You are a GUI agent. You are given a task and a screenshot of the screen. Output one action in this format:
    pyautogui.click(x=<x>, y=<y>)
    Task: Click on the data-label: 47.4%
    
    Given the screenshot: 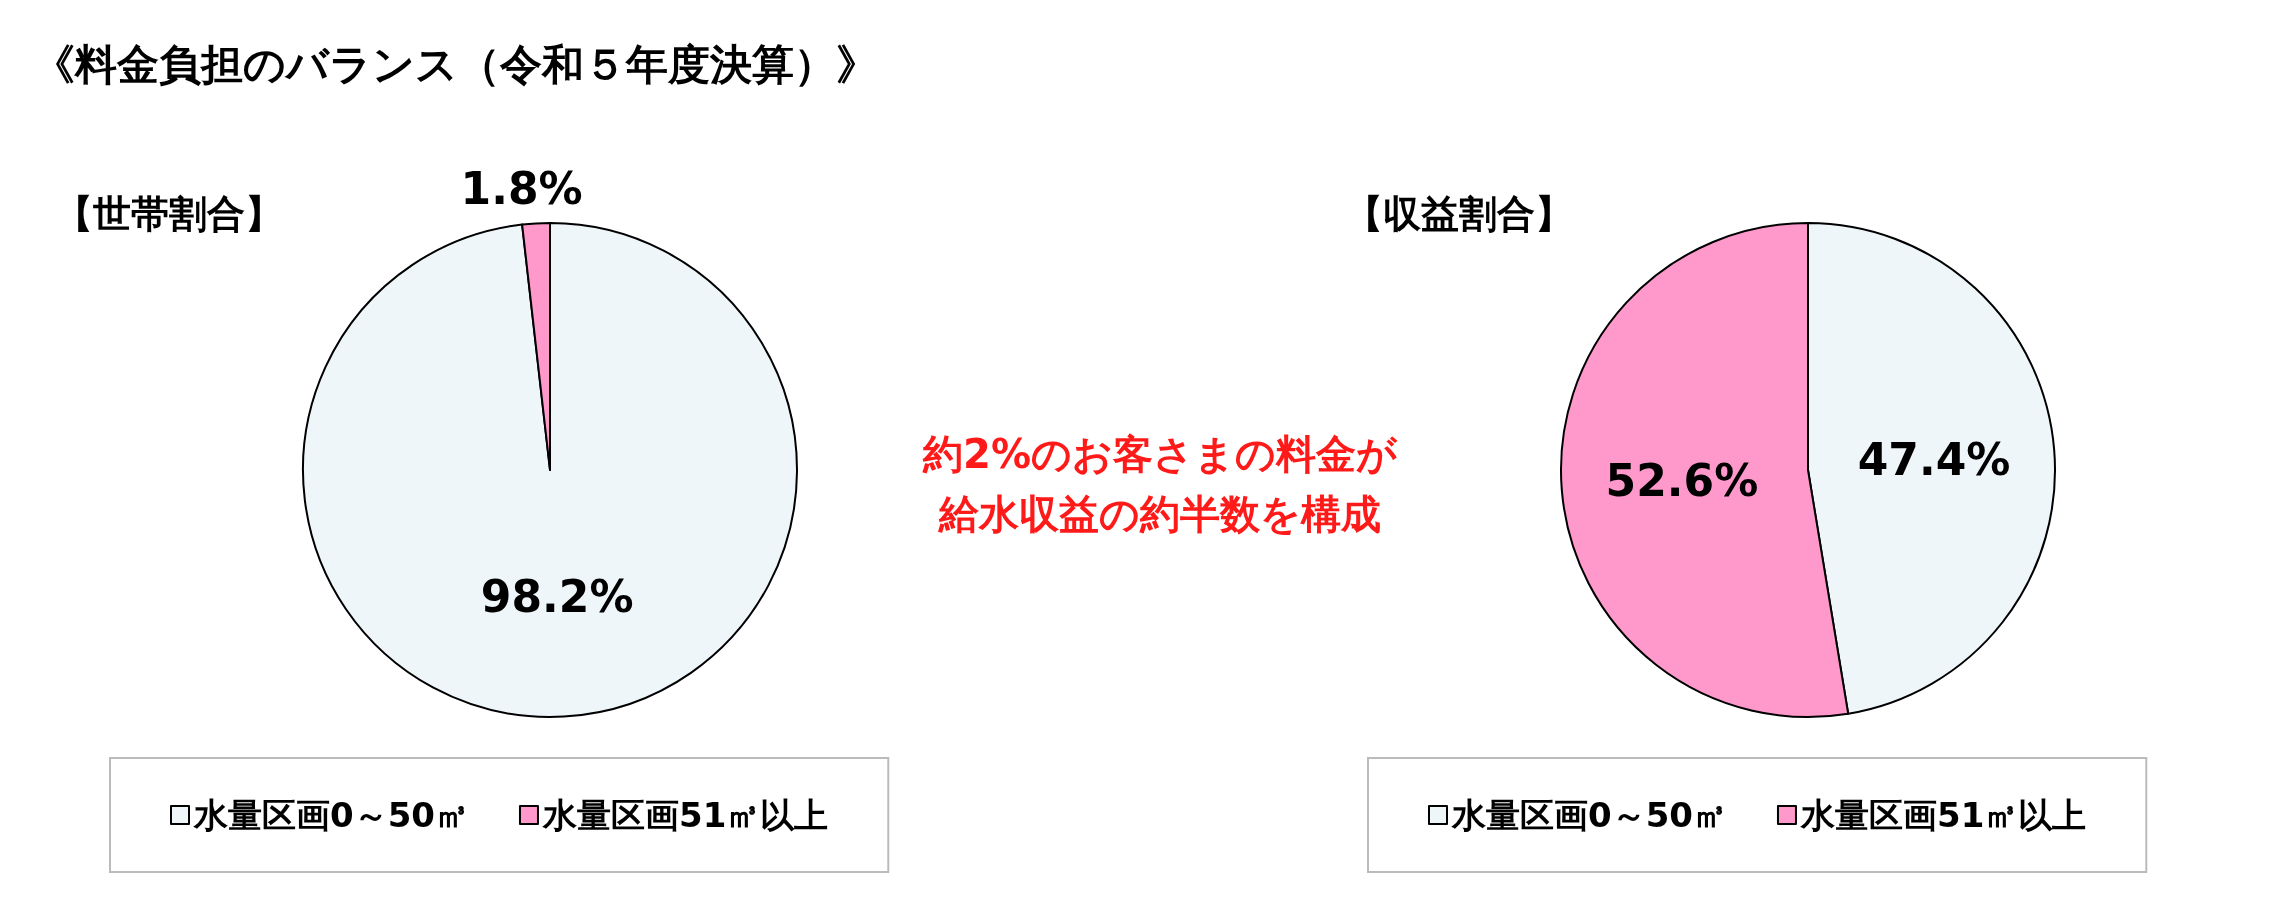 What is the action you would take?
    pyautogui.click(x=1934, y=460)
    